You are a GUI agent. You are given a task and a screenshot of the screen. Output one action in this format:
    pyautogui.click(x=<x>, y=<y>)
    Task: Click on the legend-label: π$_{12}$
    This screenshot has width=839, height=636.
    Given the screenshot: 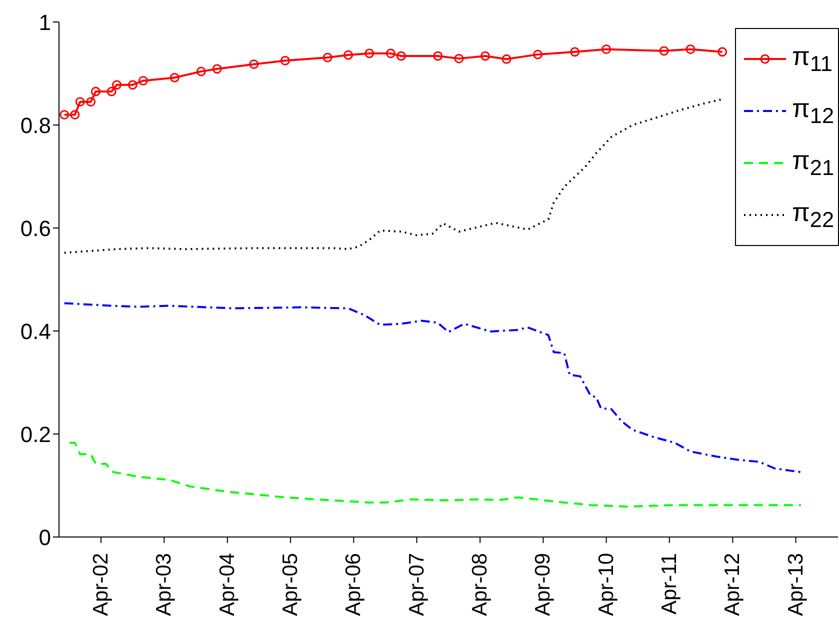 What is the action you would take?
    pyautogui.click(x=813, y=111)
    